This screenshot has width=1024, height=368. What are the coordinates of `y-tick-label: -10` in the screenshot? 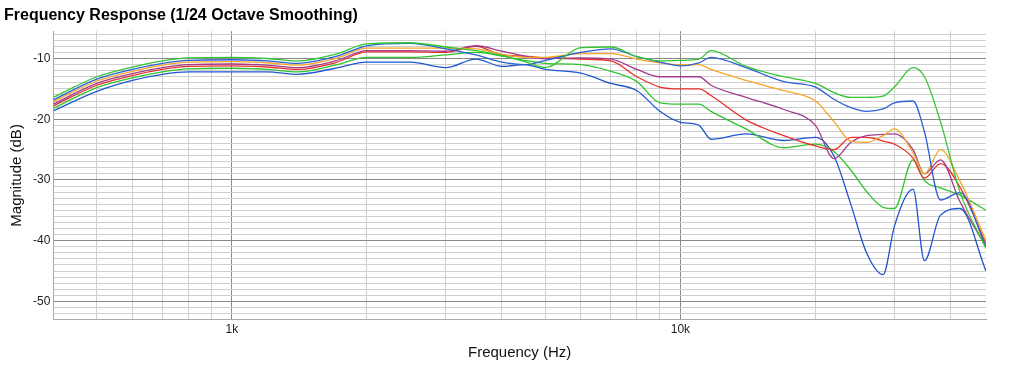 It's located at (42, 57).